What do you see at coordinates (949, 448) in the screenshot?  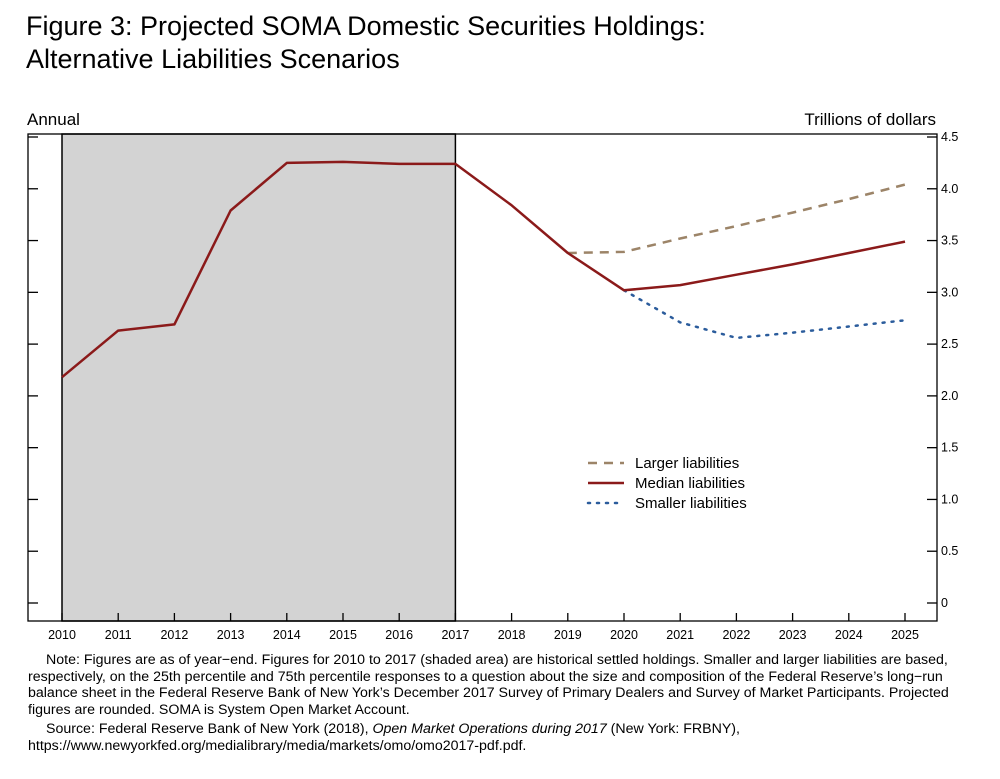 I see `y-tick-label: 1.5` at bounding box center [949, 448].